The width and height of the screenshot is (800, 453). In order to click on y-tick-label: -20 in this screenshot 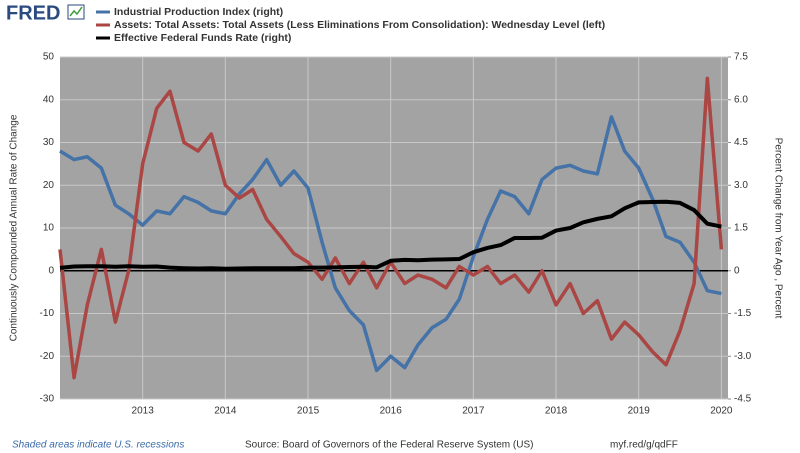, I will do `click(47, 356)`.